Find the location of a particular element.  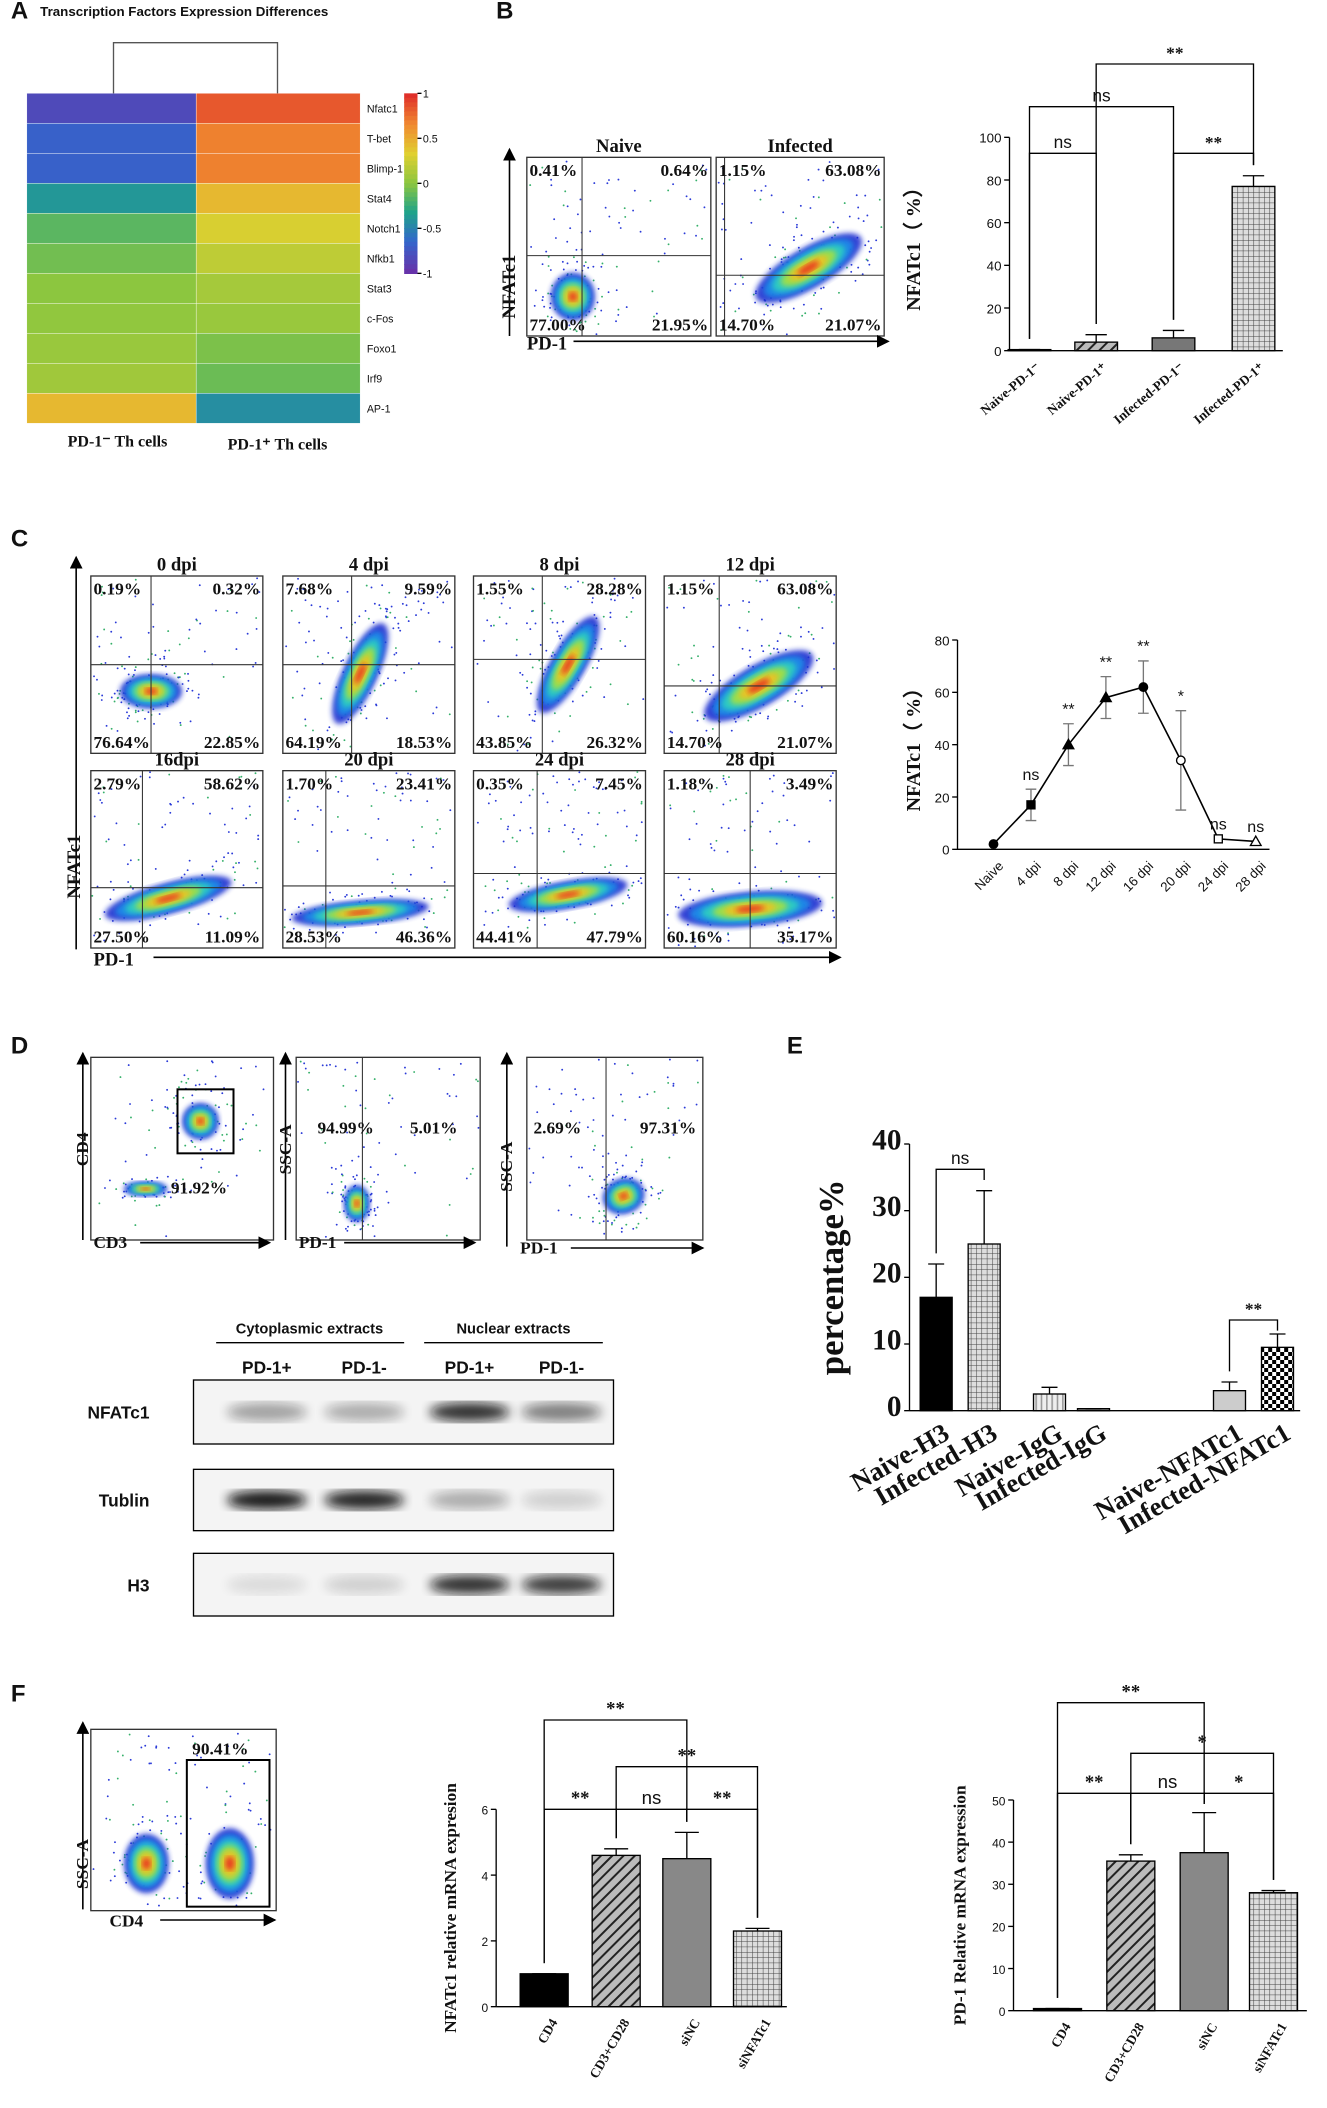

quadrant-label: 0.19% is located at coordinates (118, 589).